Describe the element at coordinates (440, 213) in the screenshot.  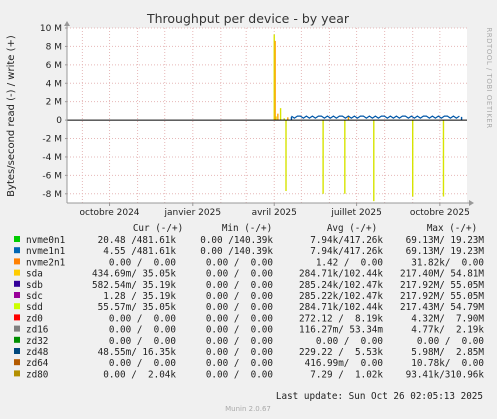
I see `x-tick-label: octobre 2025` at that location.